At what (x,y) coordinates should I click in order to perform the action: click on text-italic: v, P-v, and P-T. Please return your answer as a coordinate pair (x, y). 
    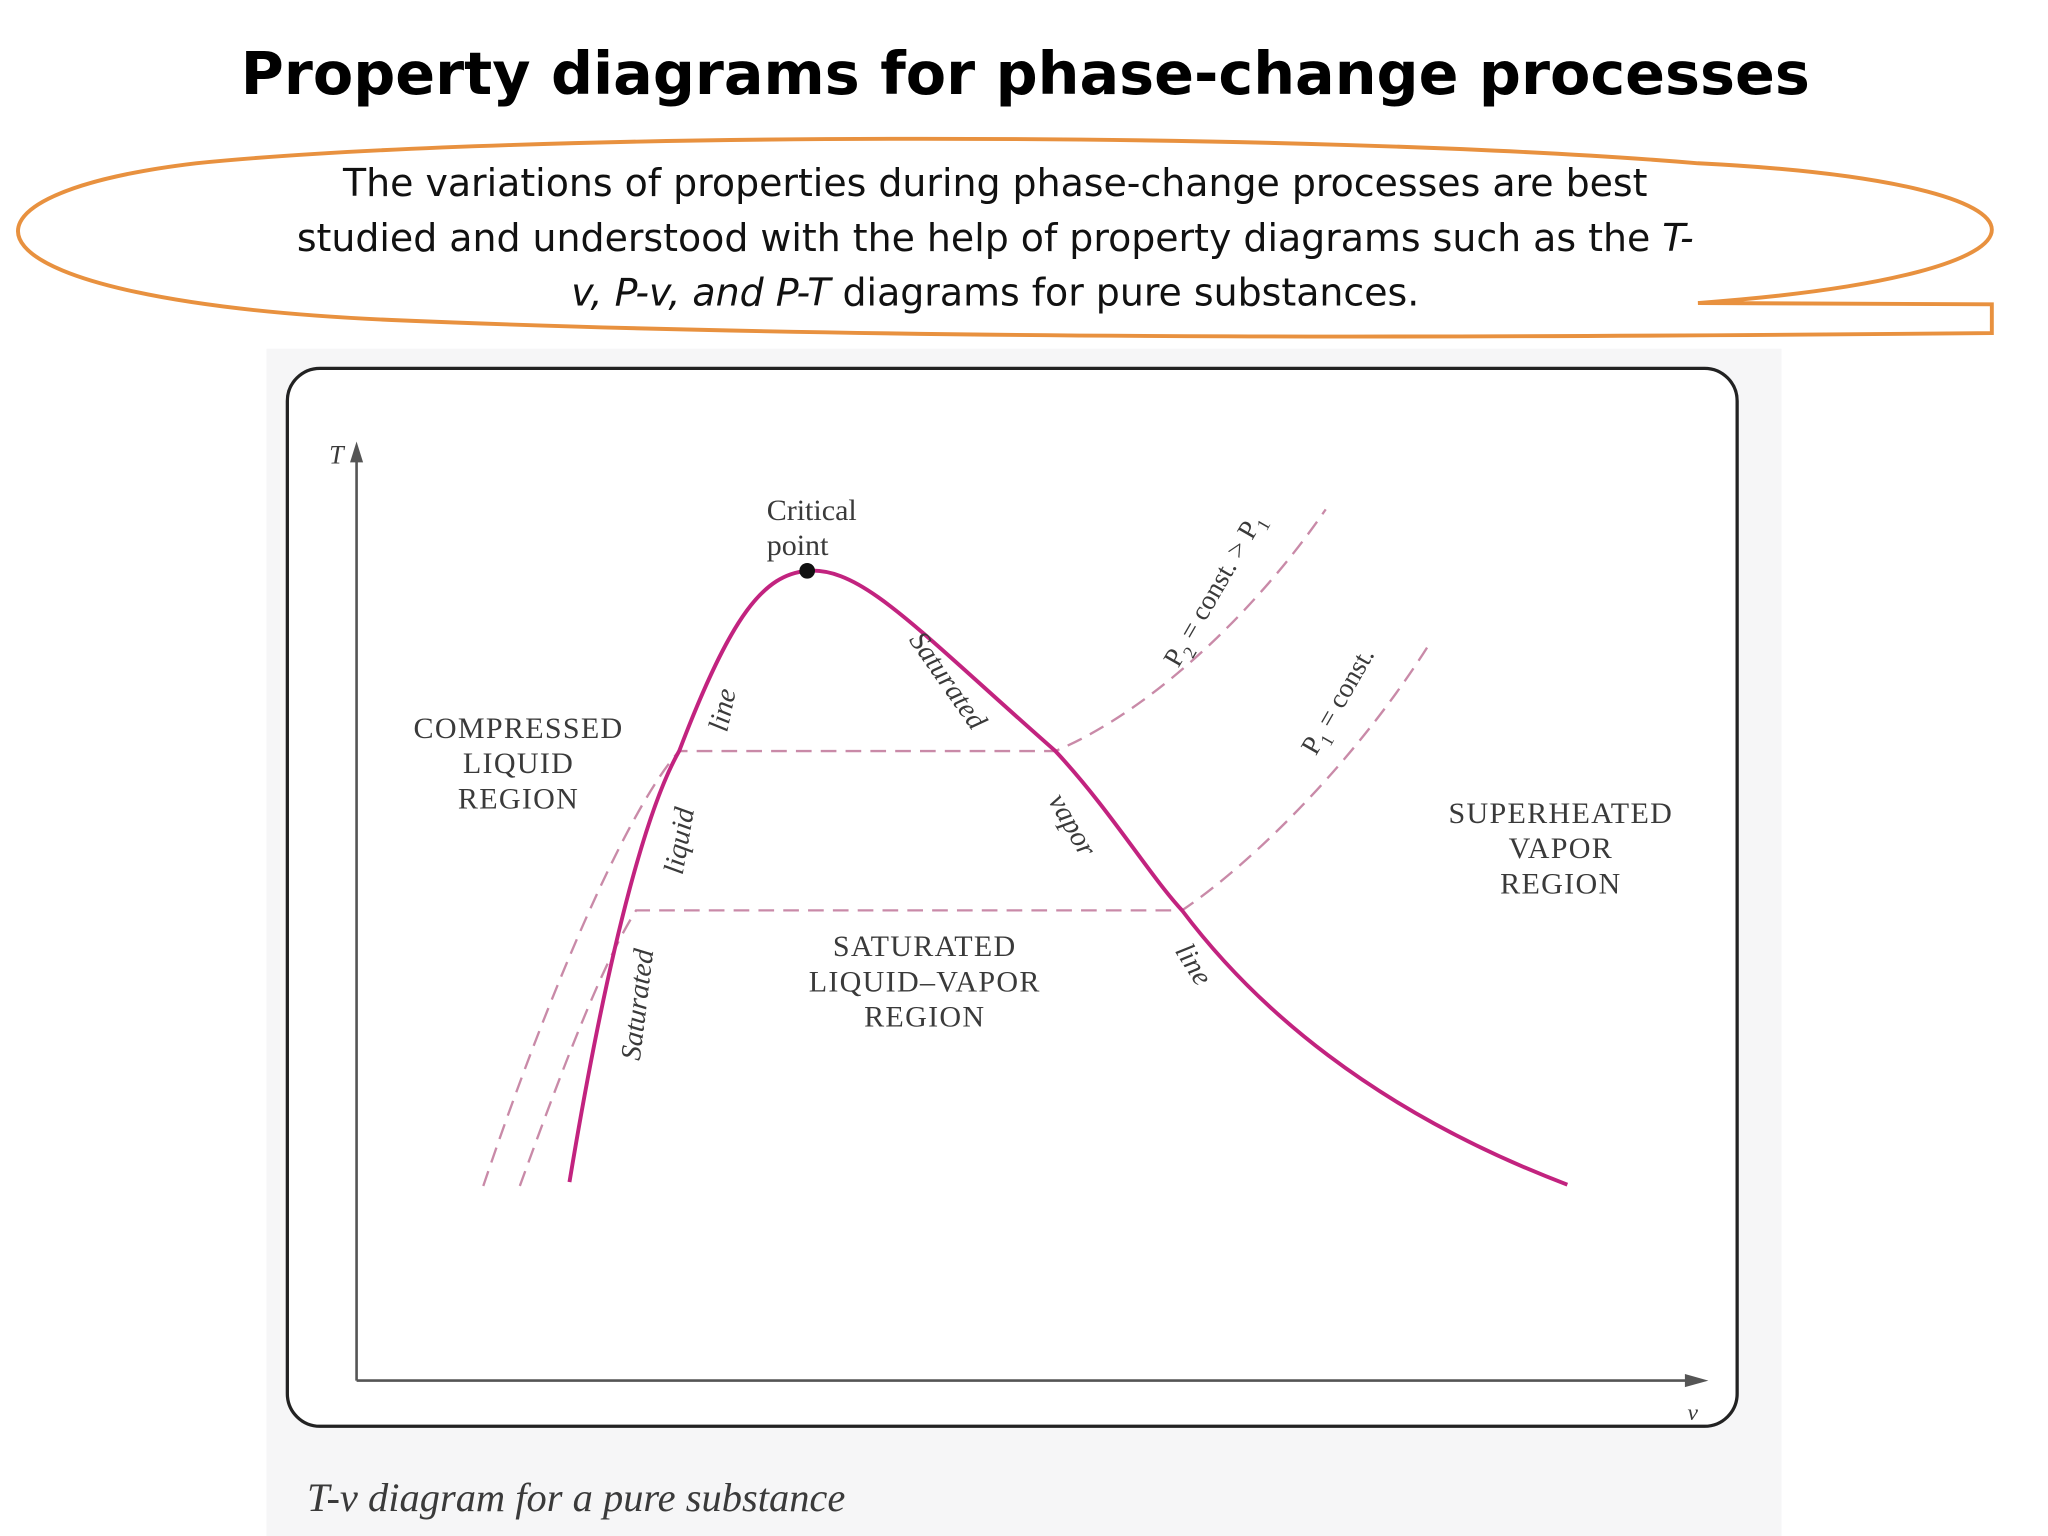
    Looking at the image, I should click on (702, 293).